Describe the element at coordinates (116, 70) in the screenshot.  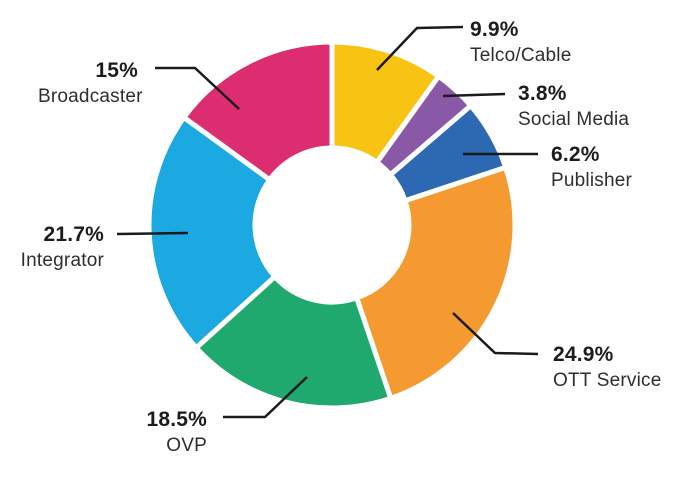
I see `pct-value: 15%` at that location.